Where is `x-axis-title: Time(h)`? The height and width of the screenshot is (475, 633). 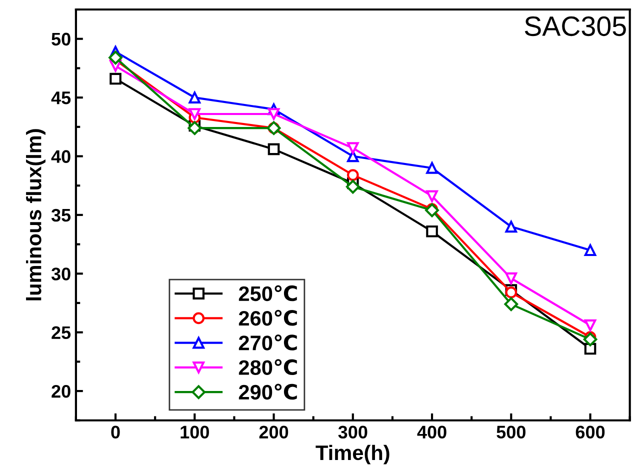 x-axis-title: Time(h) is located at coordinates (353, 454).